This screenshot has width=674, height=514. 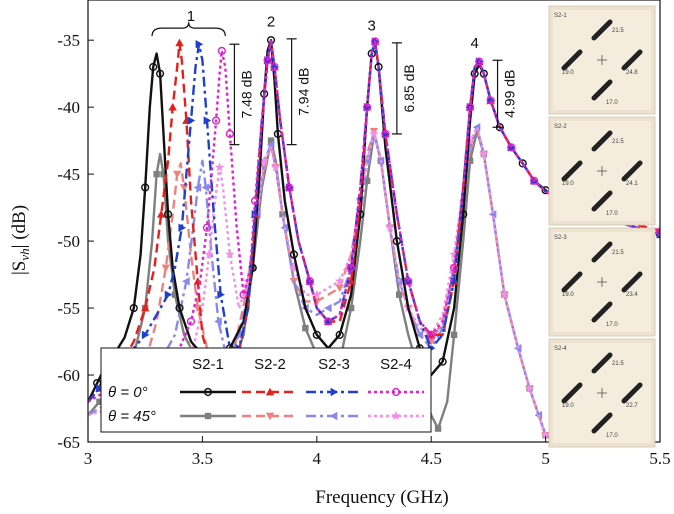 I want to click on inset-label: S2-3, so click(x=560, y=238).